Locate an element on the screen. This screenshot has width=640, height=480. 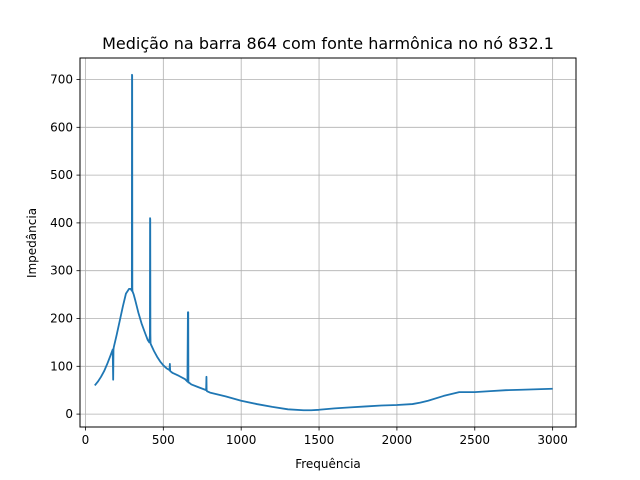
x-axis-label: Frequência is located at coordinates (328, 464).